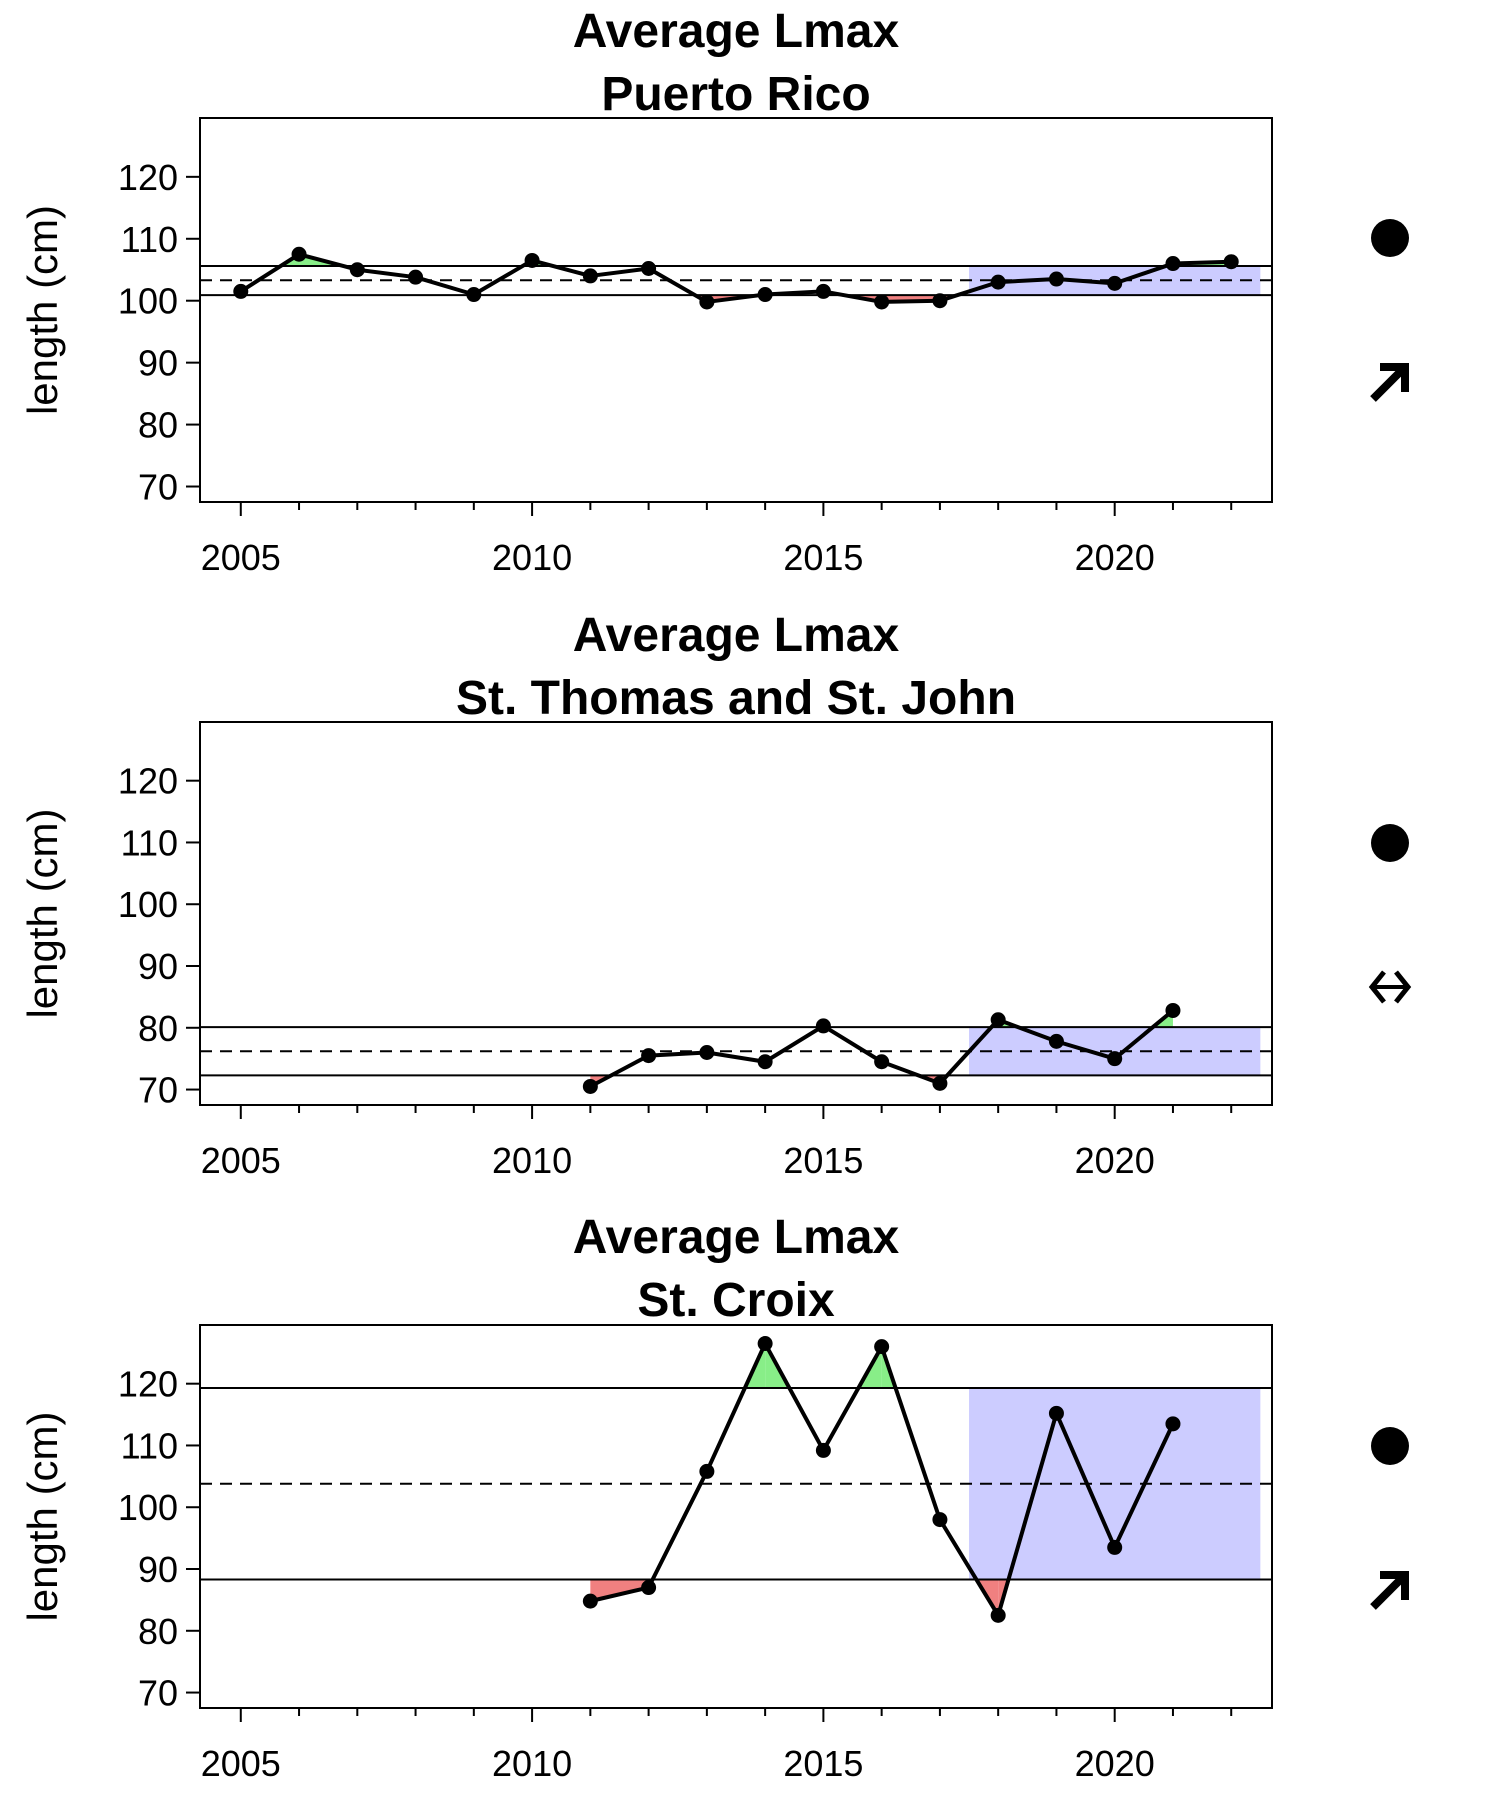  Describe the element at coordinates (1403, 987) in the screenshot. I see `arrow-head-right` at that location.